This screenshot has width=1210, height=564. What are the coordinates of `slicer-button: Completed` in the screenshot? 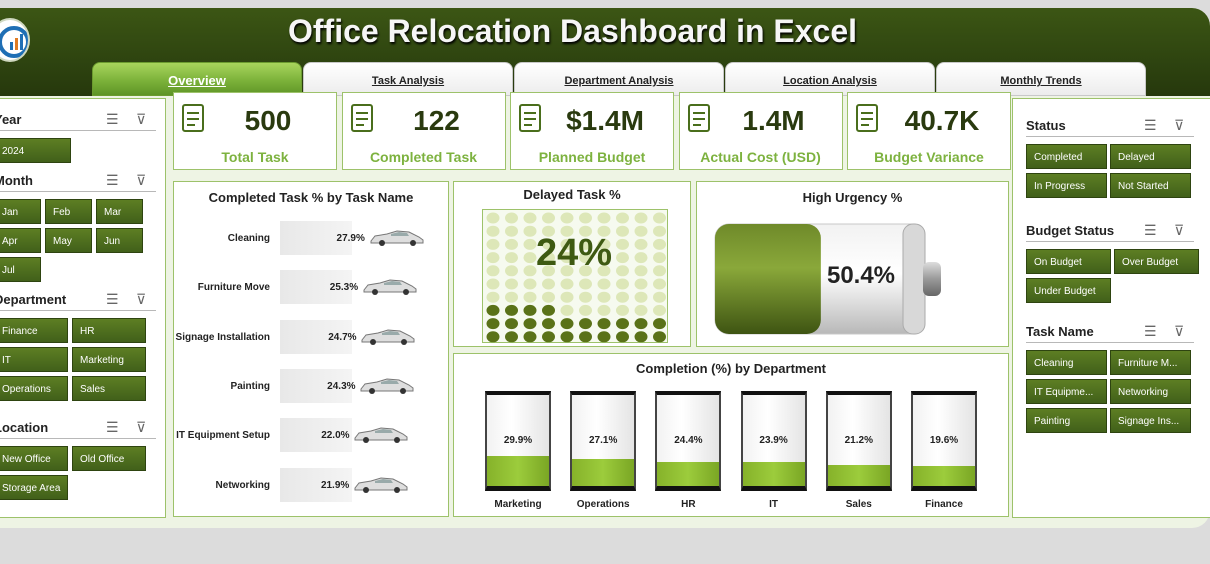 It's located at (1066, 156).